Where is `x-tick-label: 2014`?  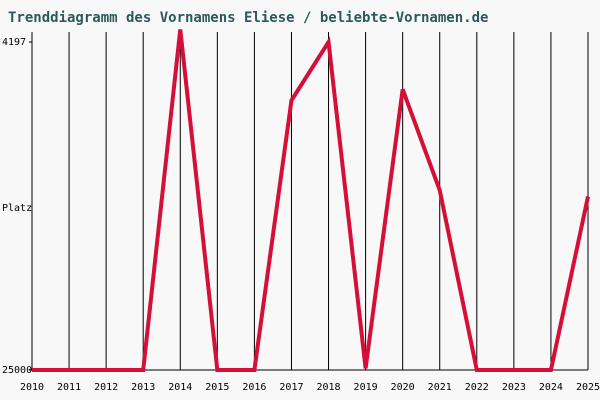 x-tick-label: 2014 is located at coordinates (180, 387).